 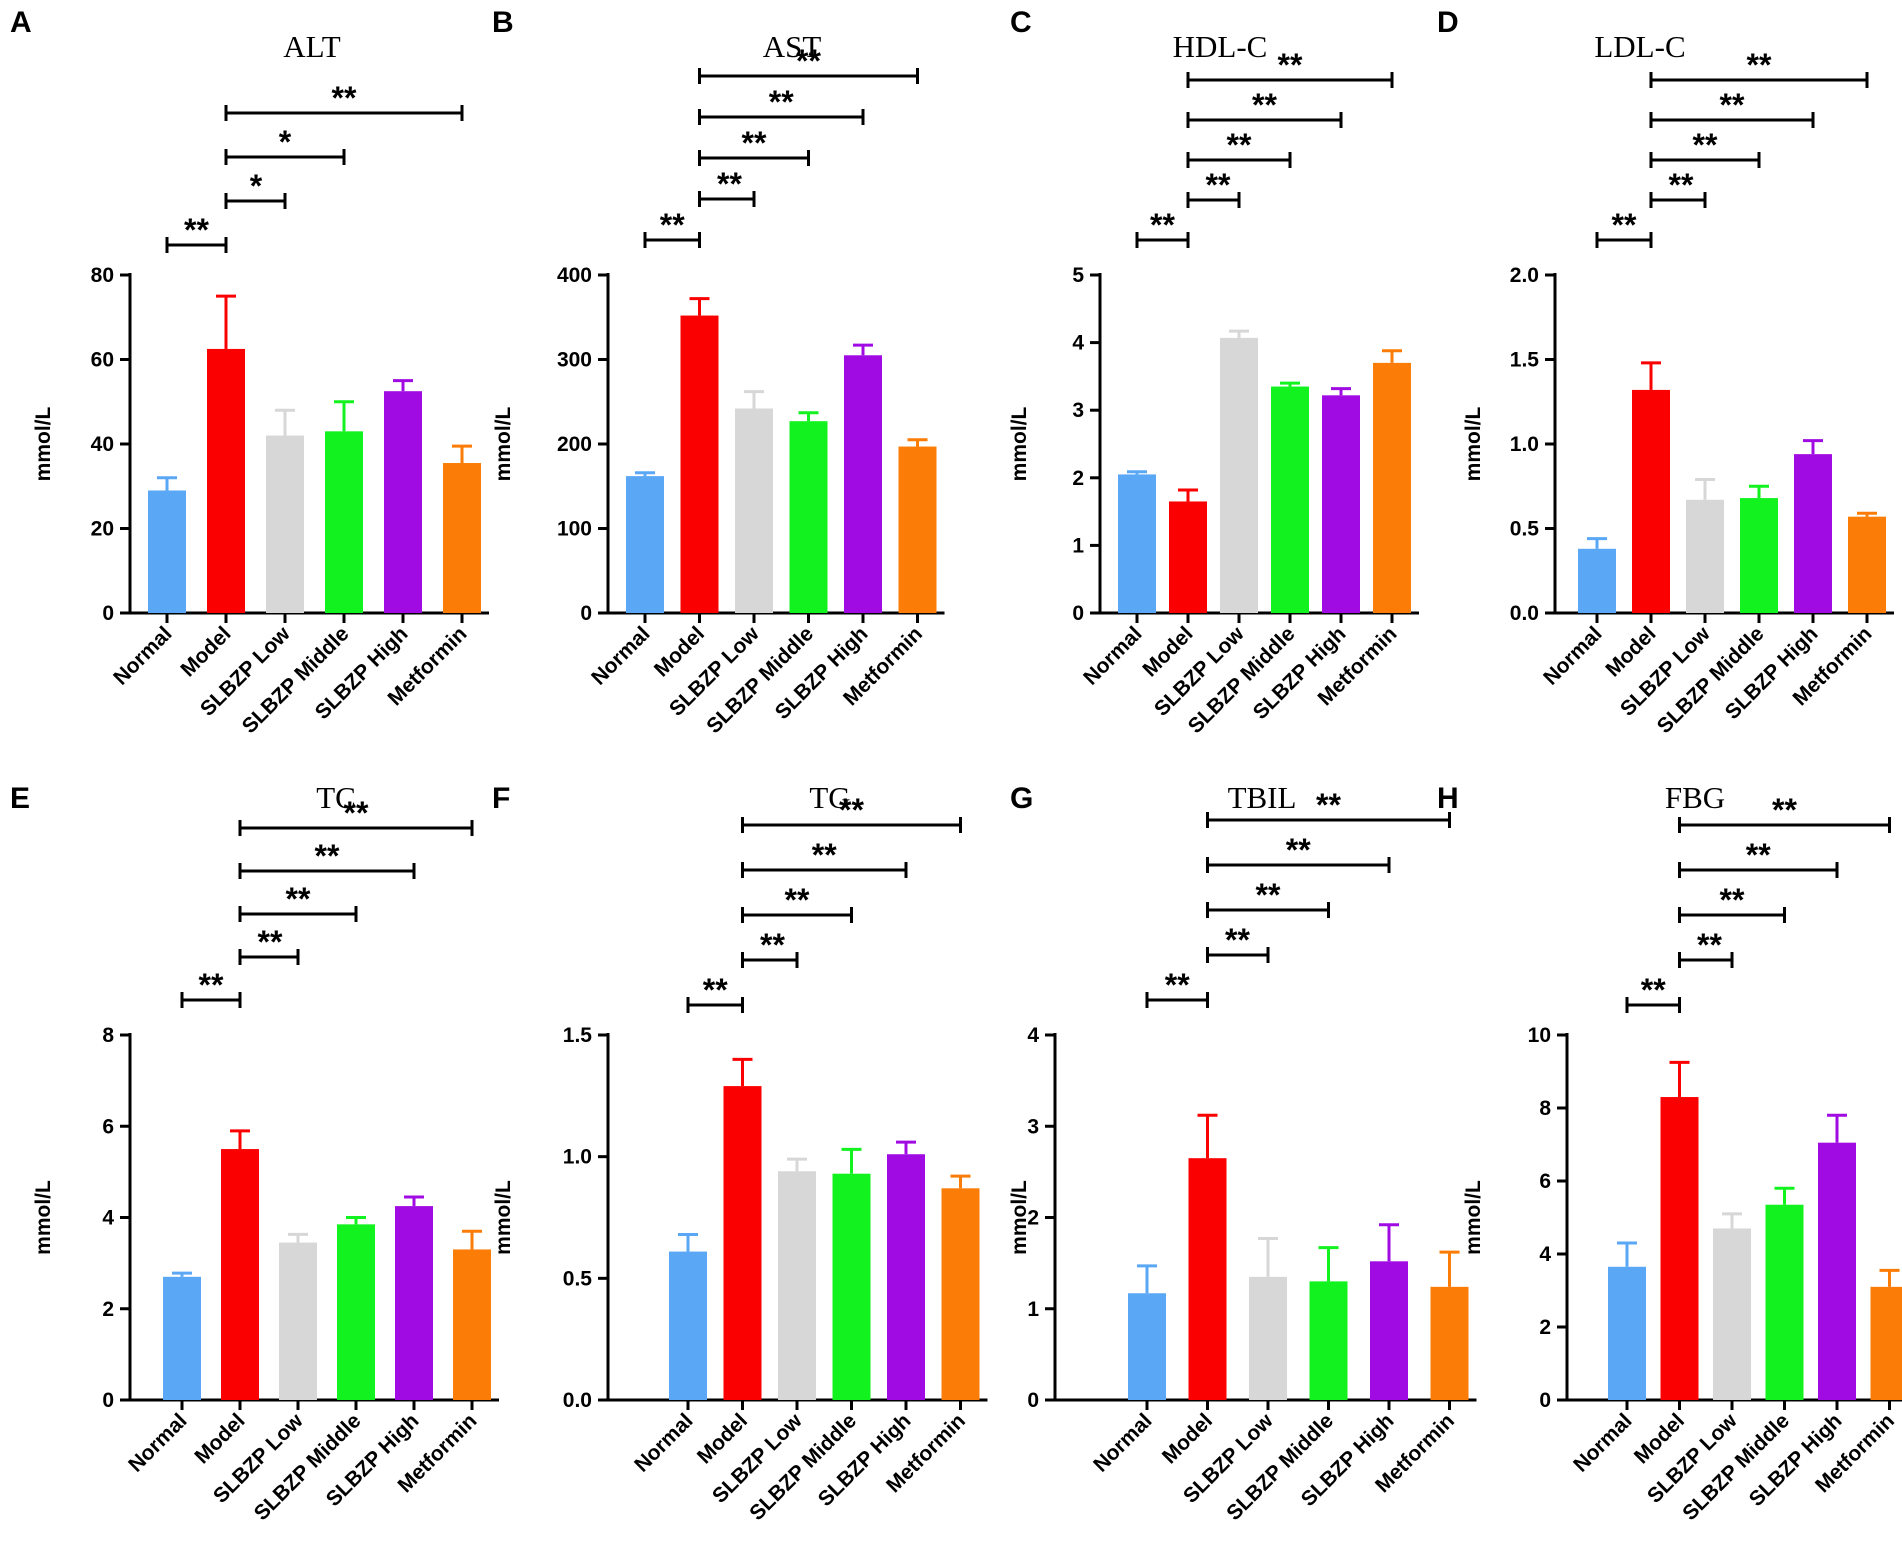 I want to click on significance-label: *, so click(x=285, y=142).